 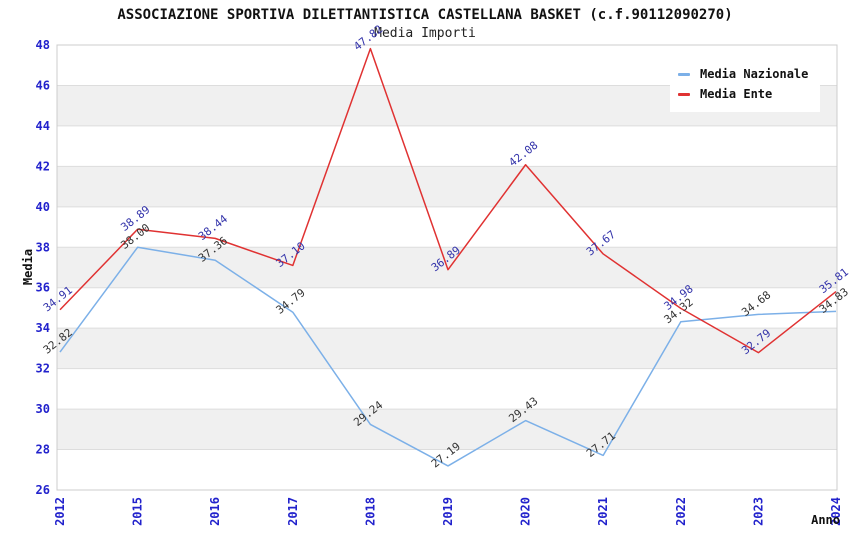 I want to click on x-tick-label: 2021, so click(x=603, y=511).